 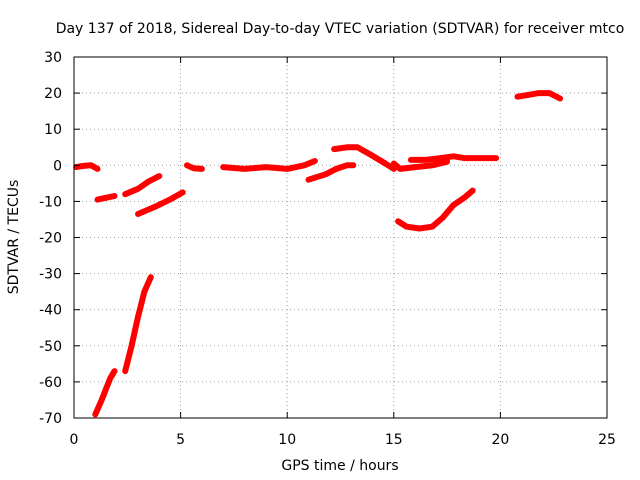 I want to click on x-tick-label: 20, so click(x=500, y=440).